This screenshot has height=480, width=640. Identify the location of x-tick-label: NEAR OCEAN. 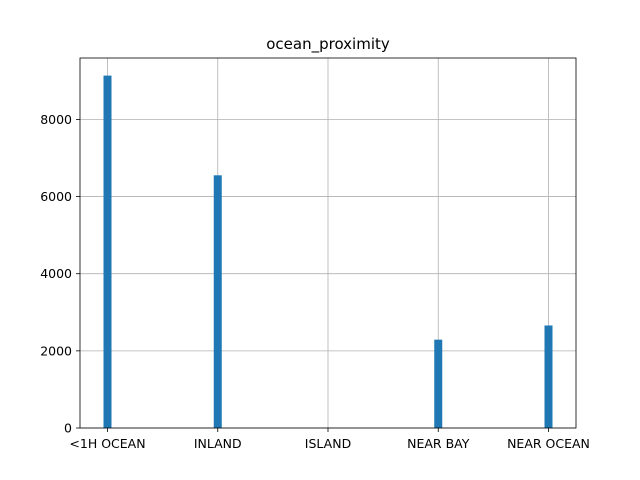
(548, 443).